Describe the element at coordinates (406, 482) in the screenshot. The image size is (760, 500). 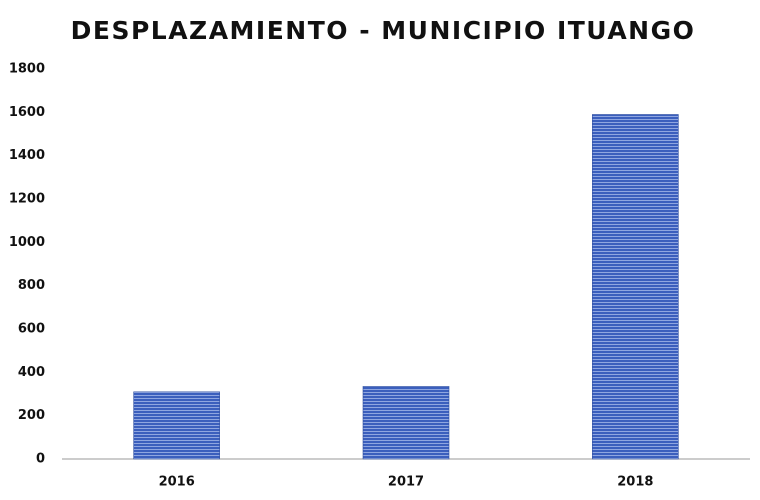
I see `x-tick-label: 2017` at that location.